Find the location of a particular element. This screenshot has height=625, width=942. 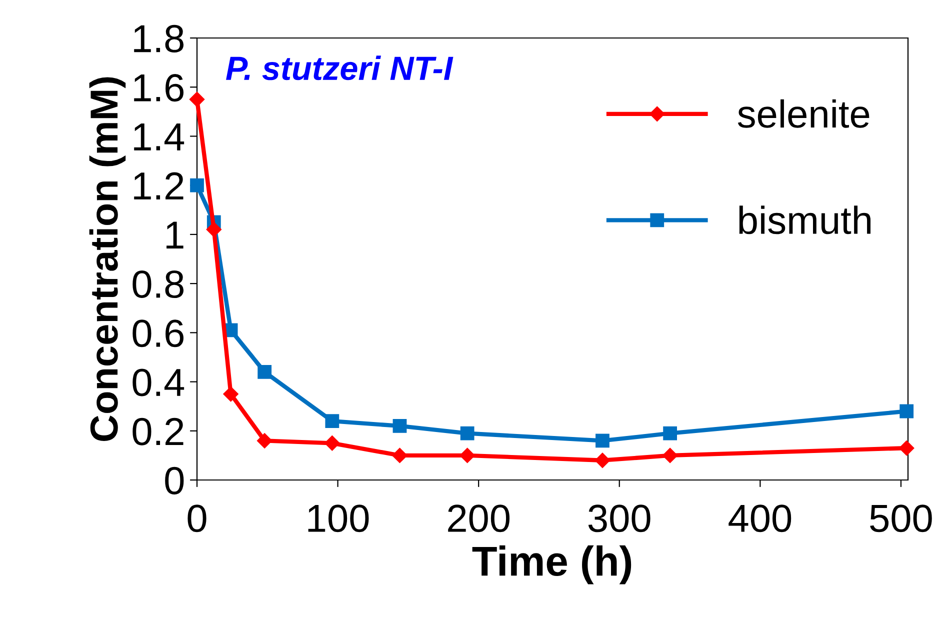

annotation: P. stutzeri NT-I is located at coordinates (340, 68).